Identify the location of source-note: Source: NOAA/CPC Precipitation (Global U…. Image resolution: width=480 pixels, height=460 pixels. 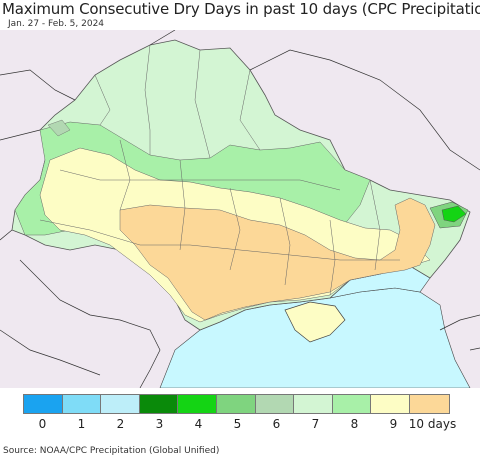
(111, 451).